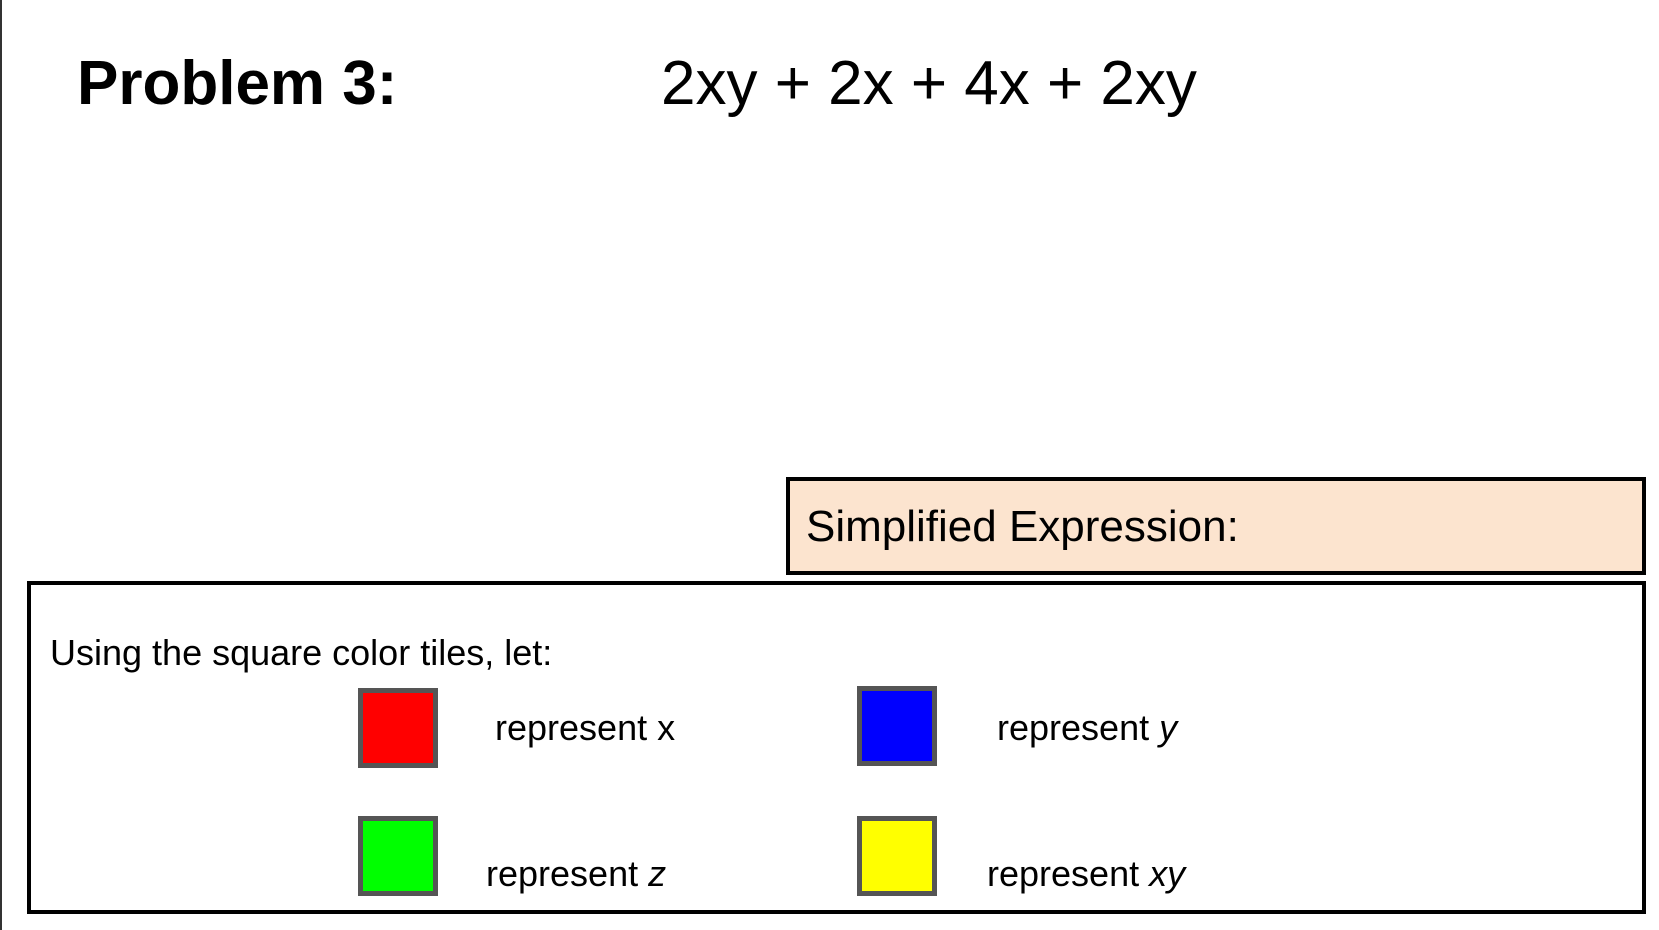 This screenshot has height=930, width=1659. I want to click on legend-intro: Using the square color tiles, let:, so click(301, 652).